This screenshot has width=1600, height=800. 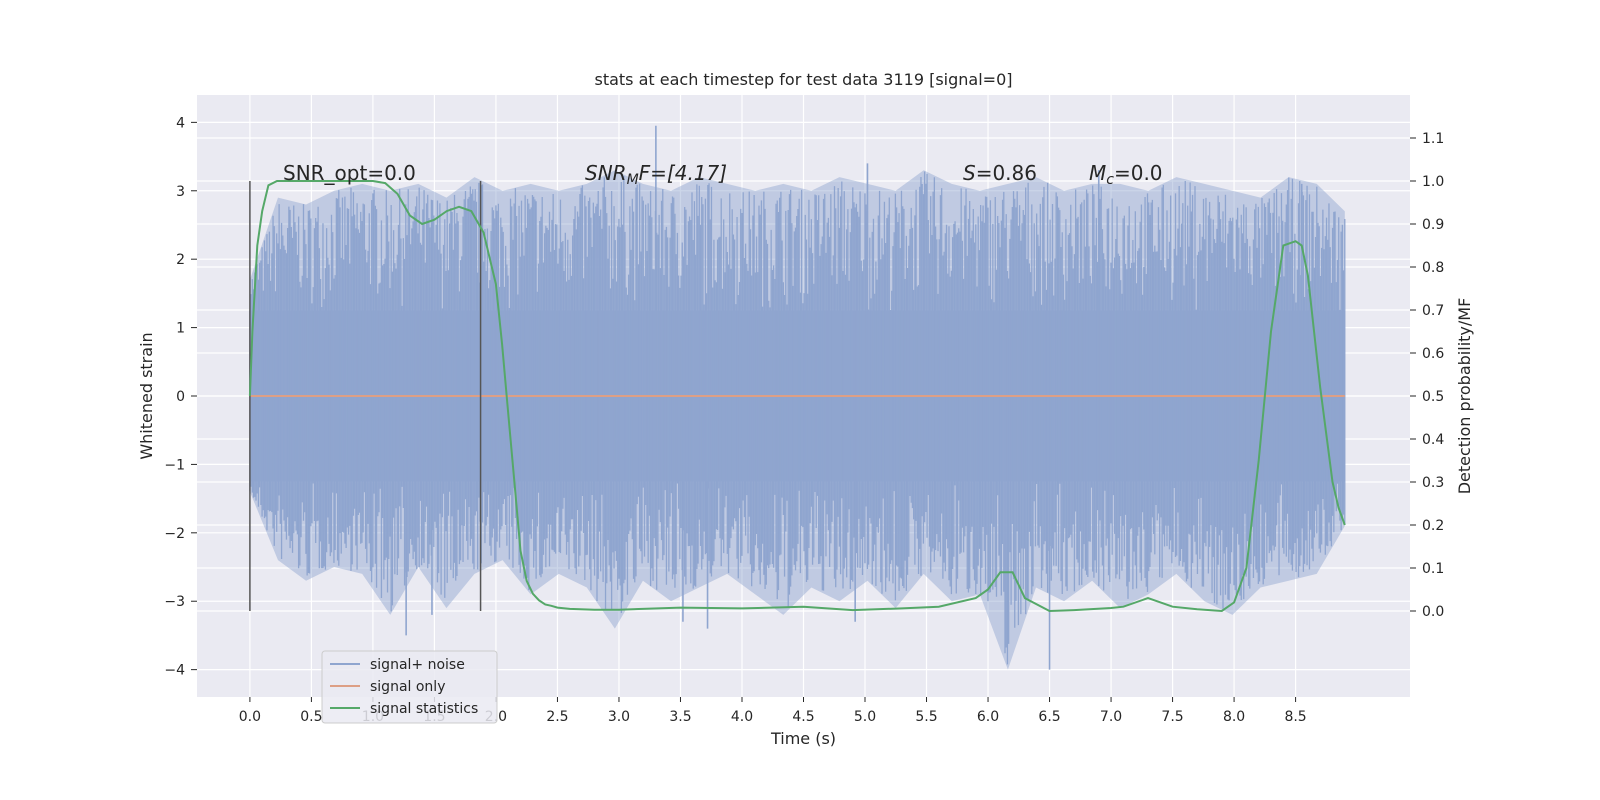 What do you see at coordinates (1111, 717) in the screenshot?
I see `x-tick-label: 7.0` at bounding box center [1111, 717].